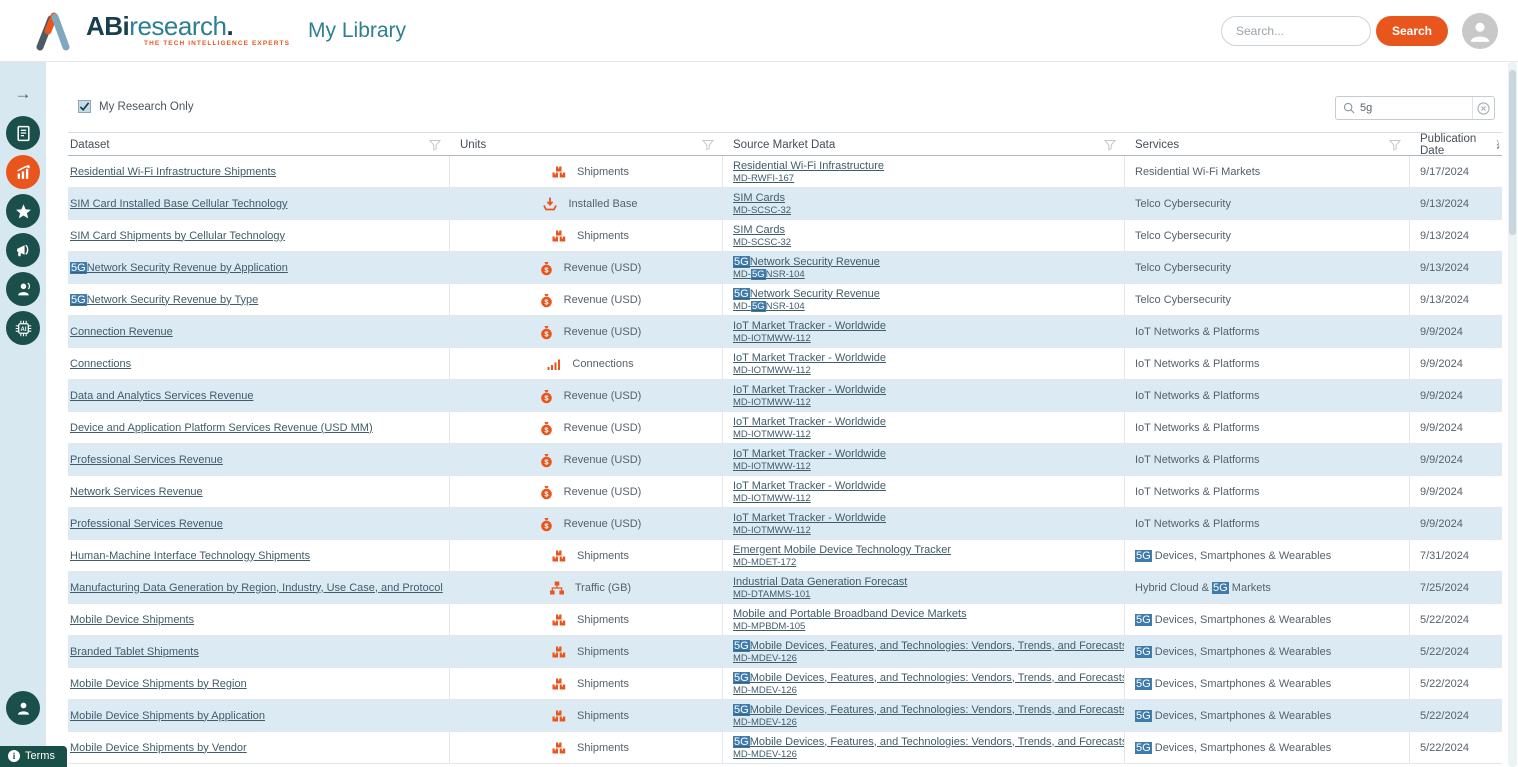 The height and width of the screenshot is (767, 1518). What do you see at coordinates (23, 211) in the screenshot?
I see `sidebar-item-favorites` at bounding box center [23, 211].